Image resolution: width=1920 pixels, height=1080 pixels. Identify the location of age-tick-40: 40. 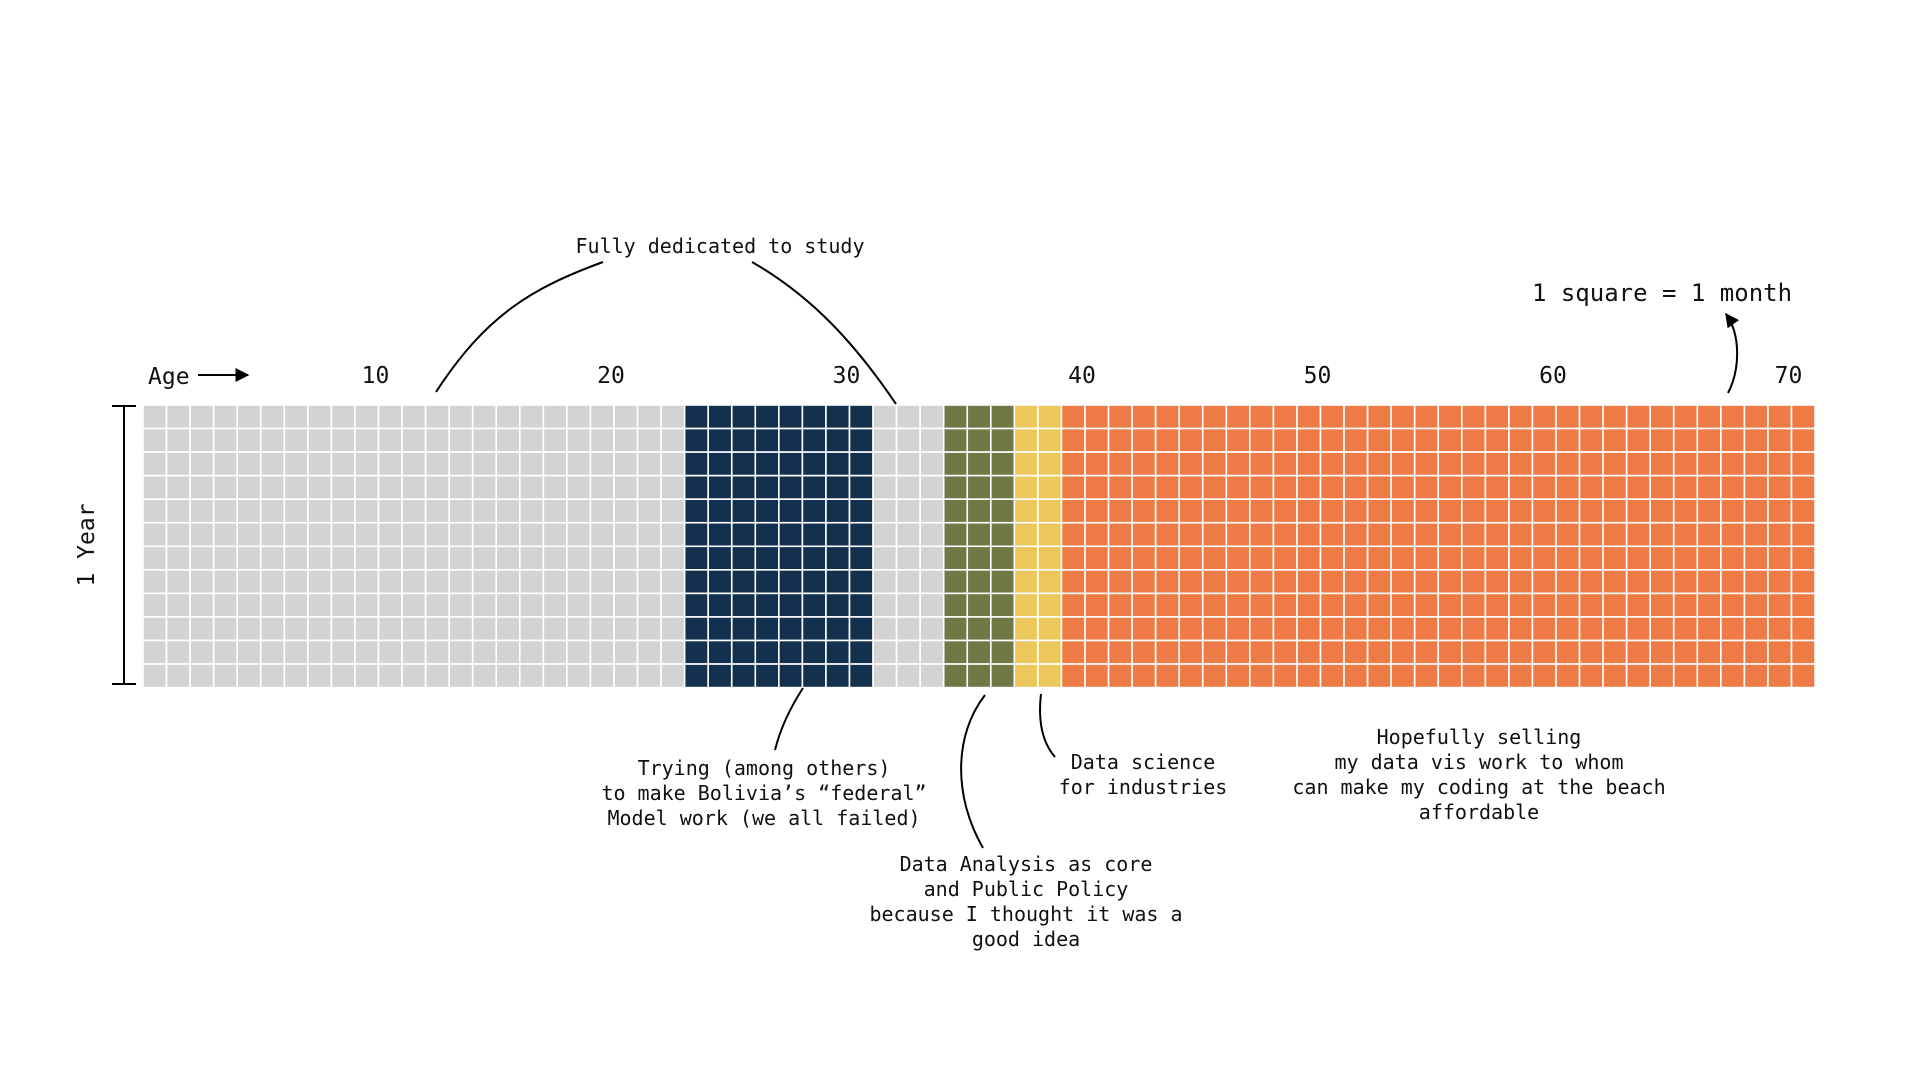
(1082, 376).